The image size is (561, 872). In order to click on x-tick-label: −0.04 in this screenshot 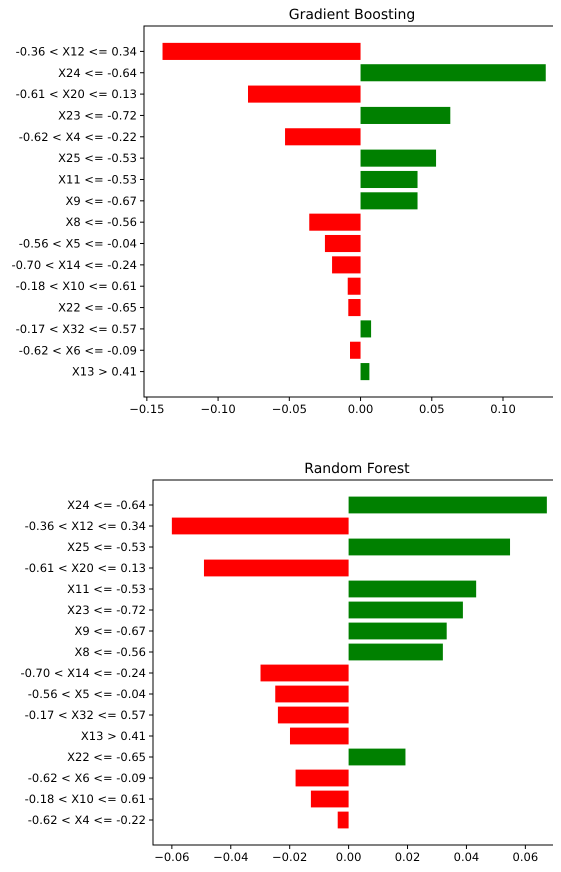, I will do `click(230, 857)`.